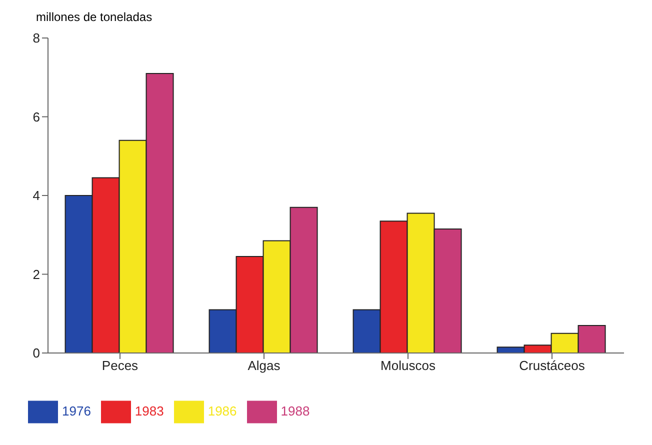 This screenshot has height=445, width=652. I want to click on y-tick-label: 4, so click(36, 196).